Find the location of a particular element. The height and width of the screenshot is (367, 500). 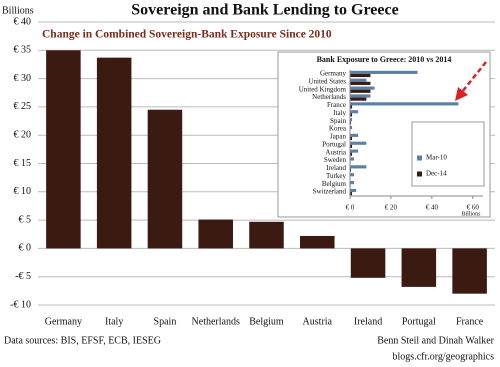

x-tick-label: France is located at coordinates (470, 321).